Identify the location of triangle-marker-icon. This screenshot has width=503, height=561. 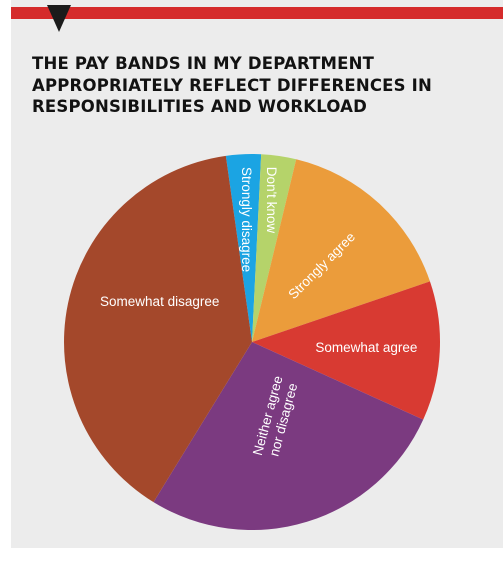
(59, 18).